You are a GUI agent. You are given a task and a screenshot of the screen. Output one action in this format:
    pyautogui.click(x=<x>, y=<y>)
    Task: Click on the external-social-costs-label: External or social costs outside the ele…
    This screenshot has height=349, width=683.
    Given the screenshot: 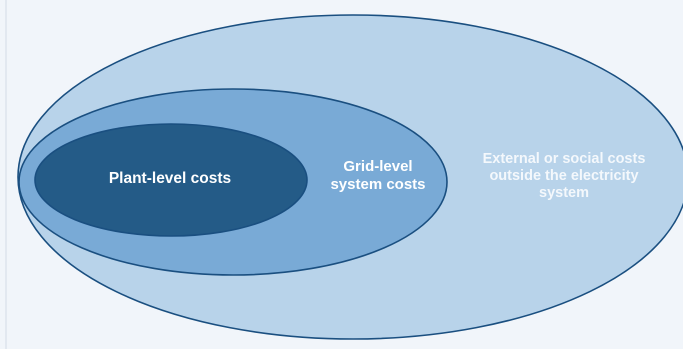 What is the action you would take?
    pyautogui.click(x=564, y=176)
    